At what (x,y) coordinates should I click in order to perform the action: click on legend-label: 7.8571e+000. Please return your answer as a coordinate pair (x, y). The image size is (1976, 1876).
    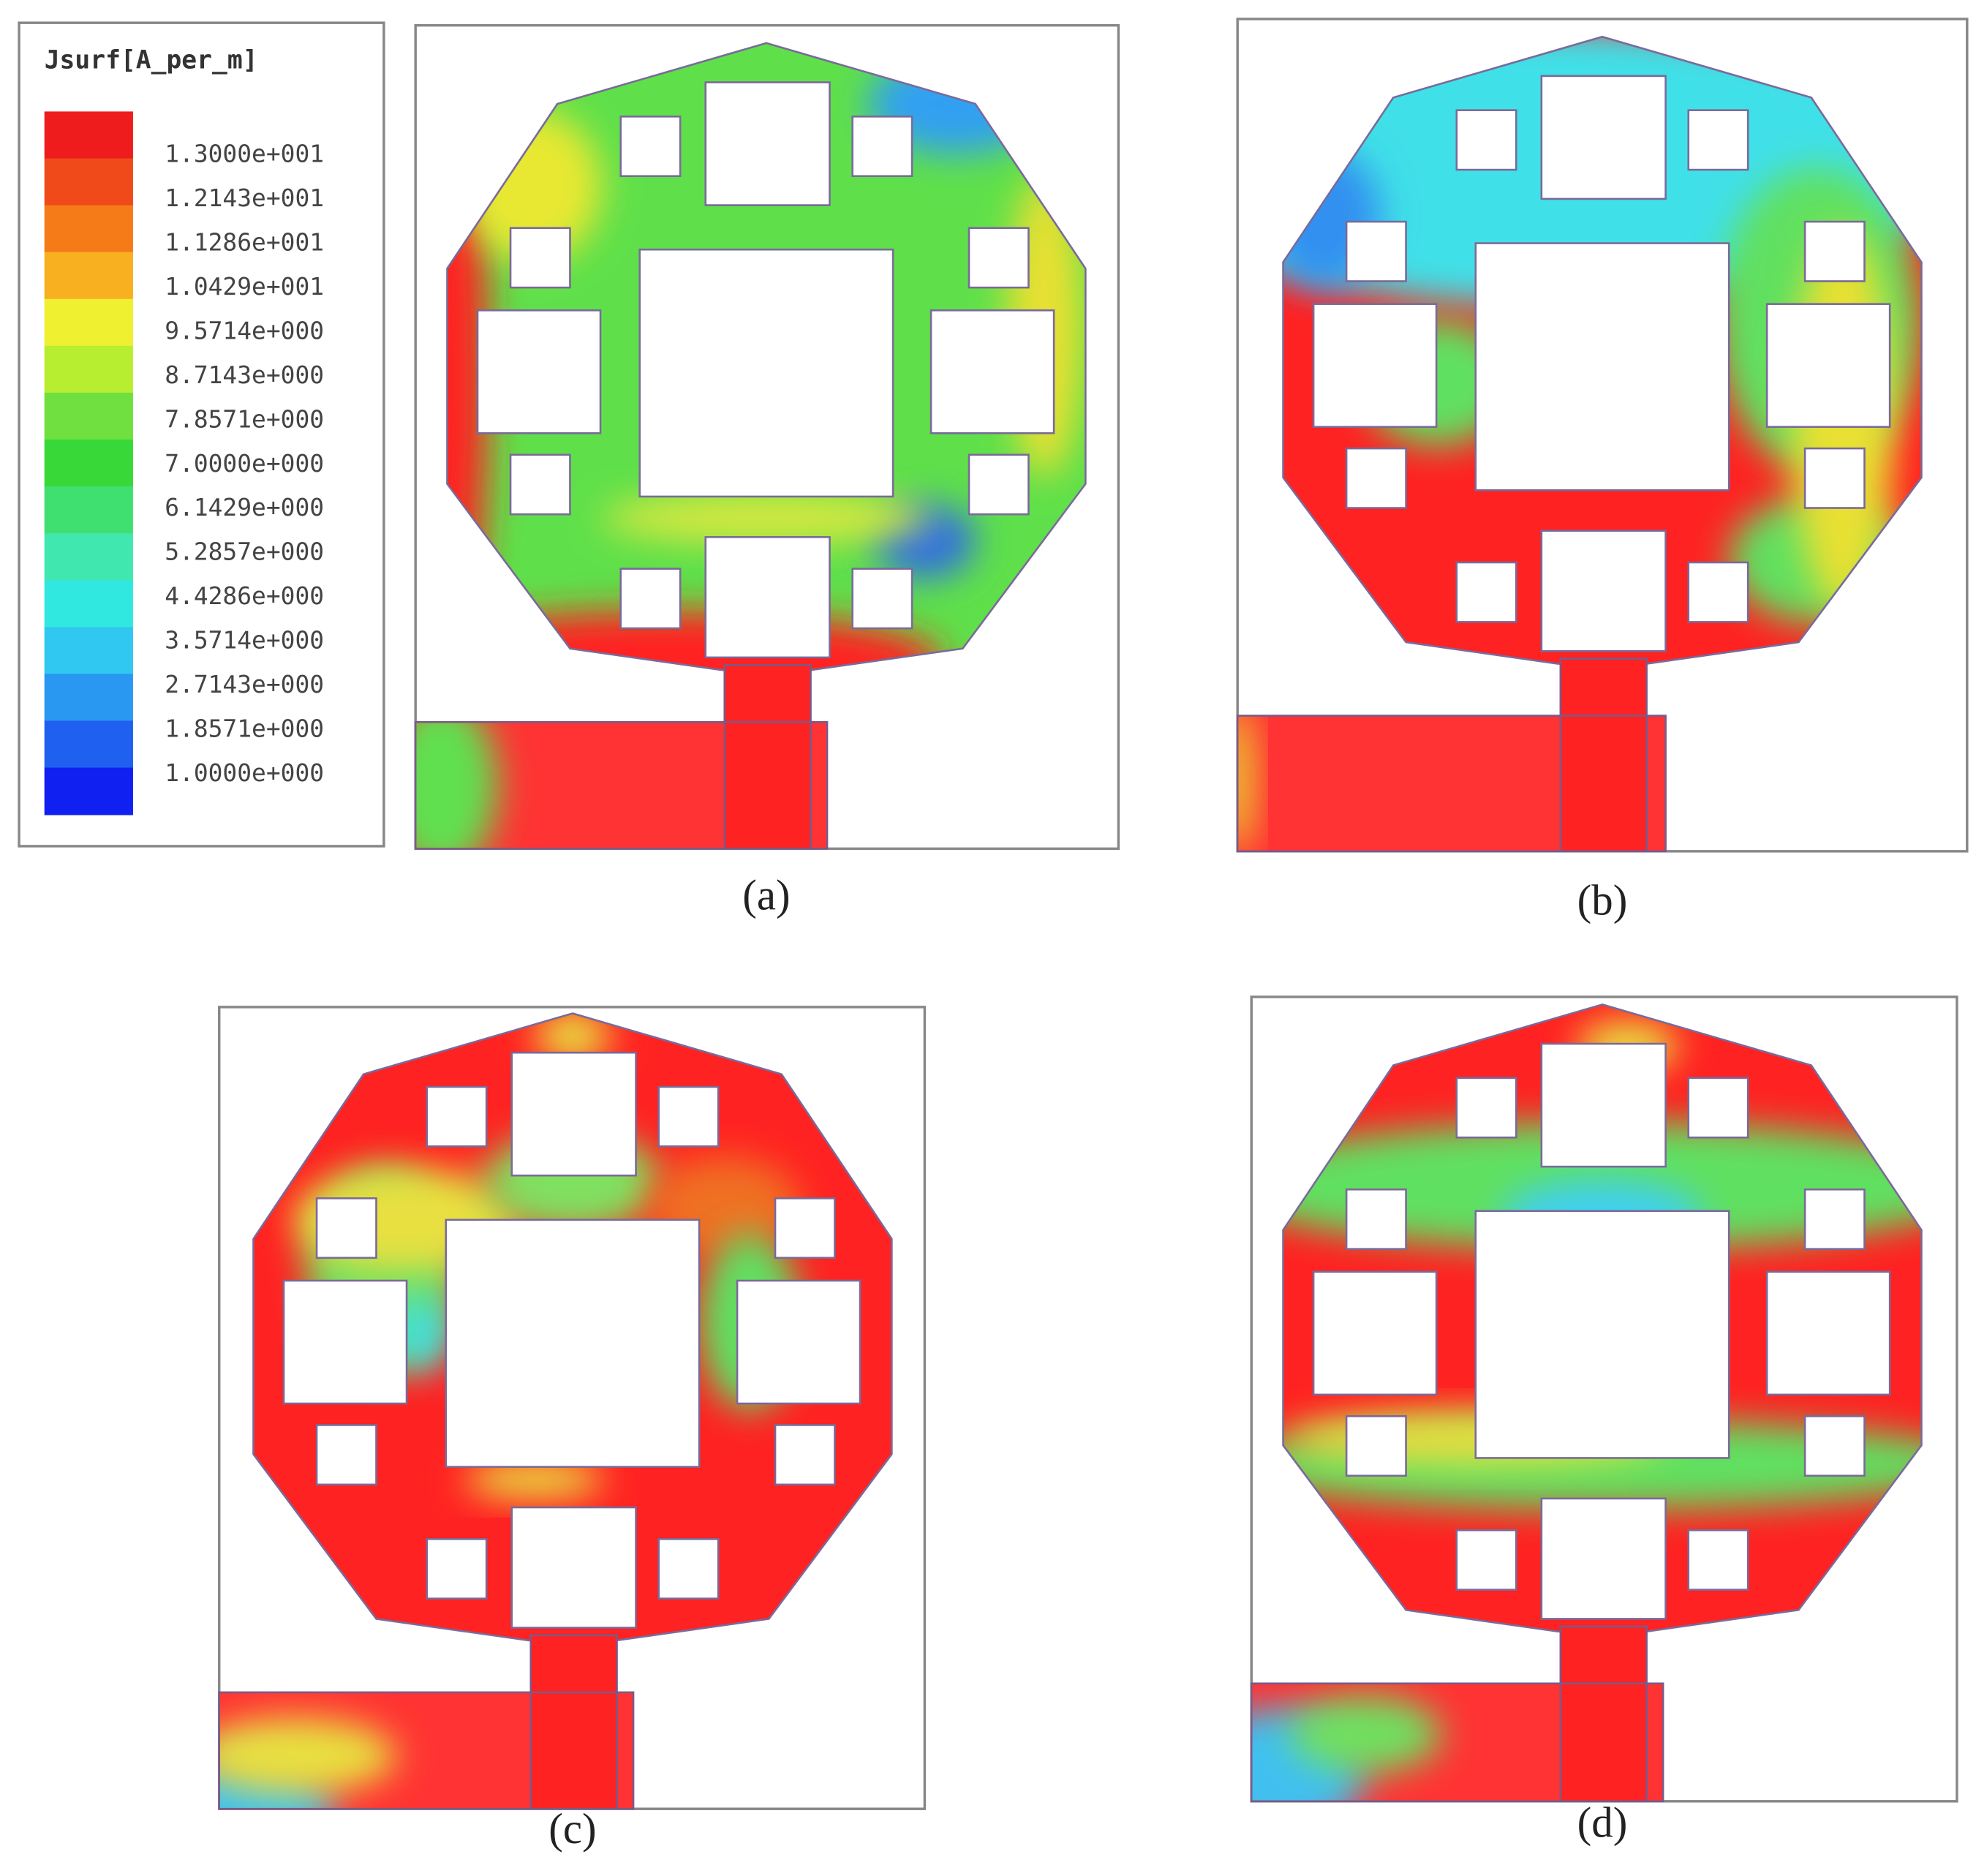
    Looking at the image, I should click on (244, 418).